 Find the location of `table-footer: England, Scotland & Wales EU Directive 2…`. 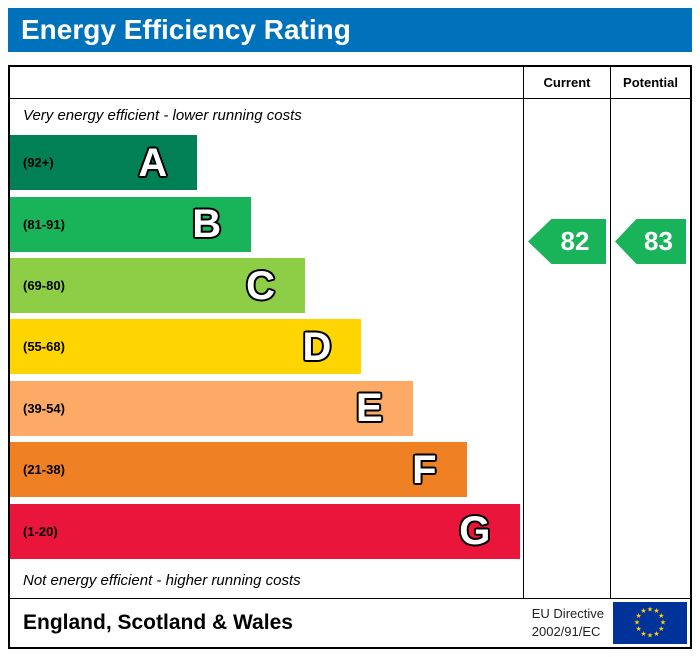

table-footer: England, Scotland & Wales EU Directive 2… is located at coordinates (350, 622).